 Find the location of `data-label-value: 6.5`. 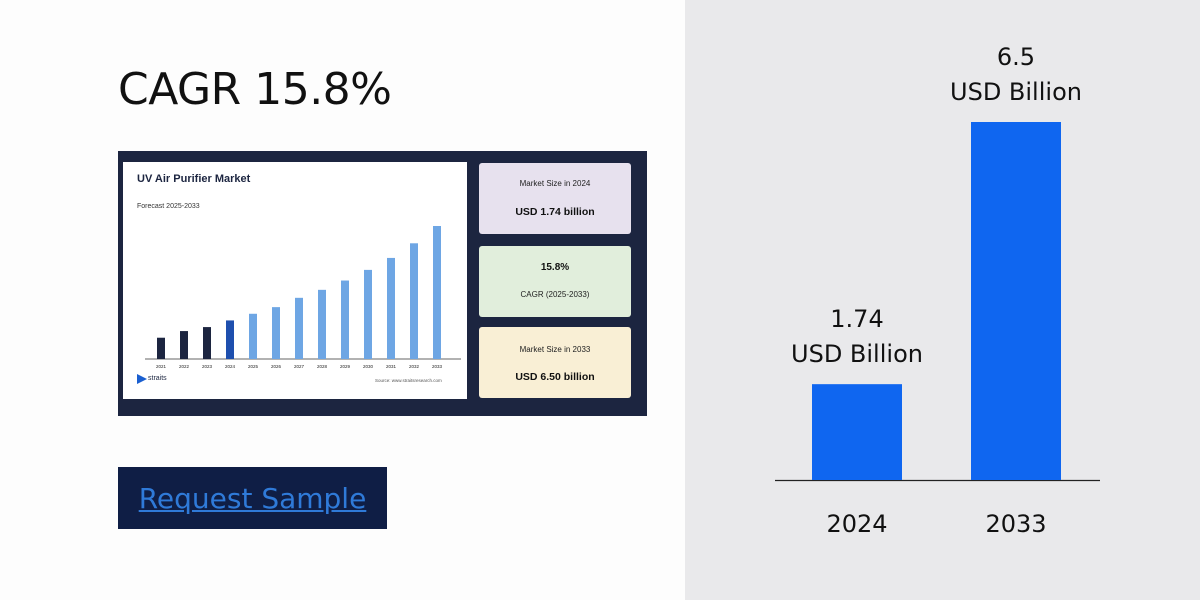

data-label-value: 6.5 is located at coordinates (1016, 57).